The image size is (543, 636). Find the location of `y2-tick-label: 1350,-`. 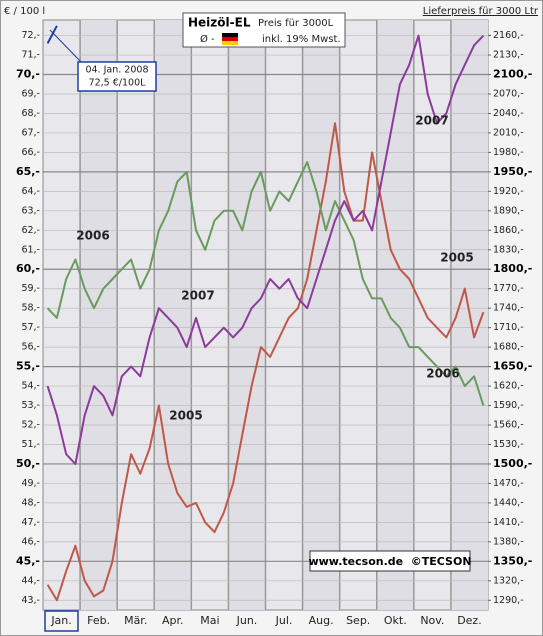

y2-tick-label: 1350,- is located at coordinates (512, 560).